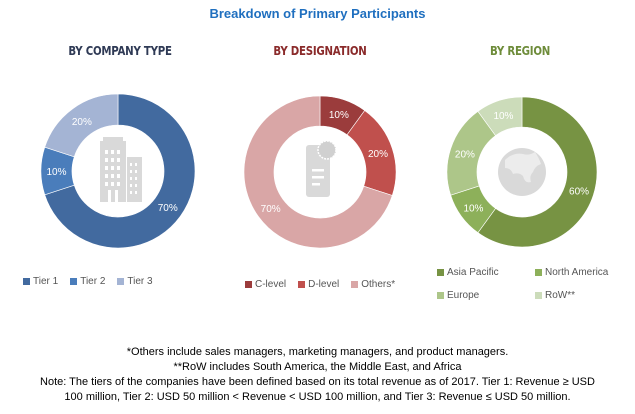  I want to click on legend-label: RoW**, so click(560, 295).